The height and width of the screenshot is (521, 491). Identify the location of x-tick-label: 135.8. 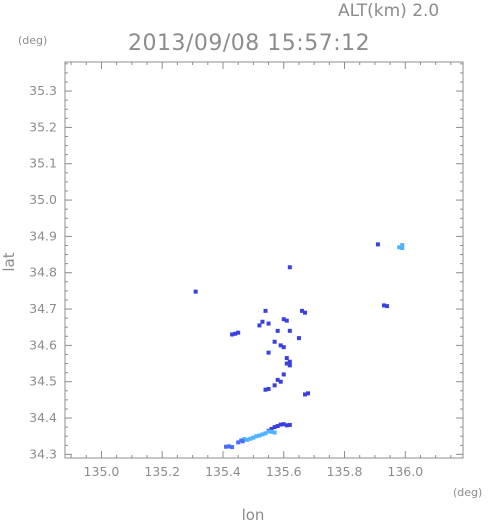
(345, 471).